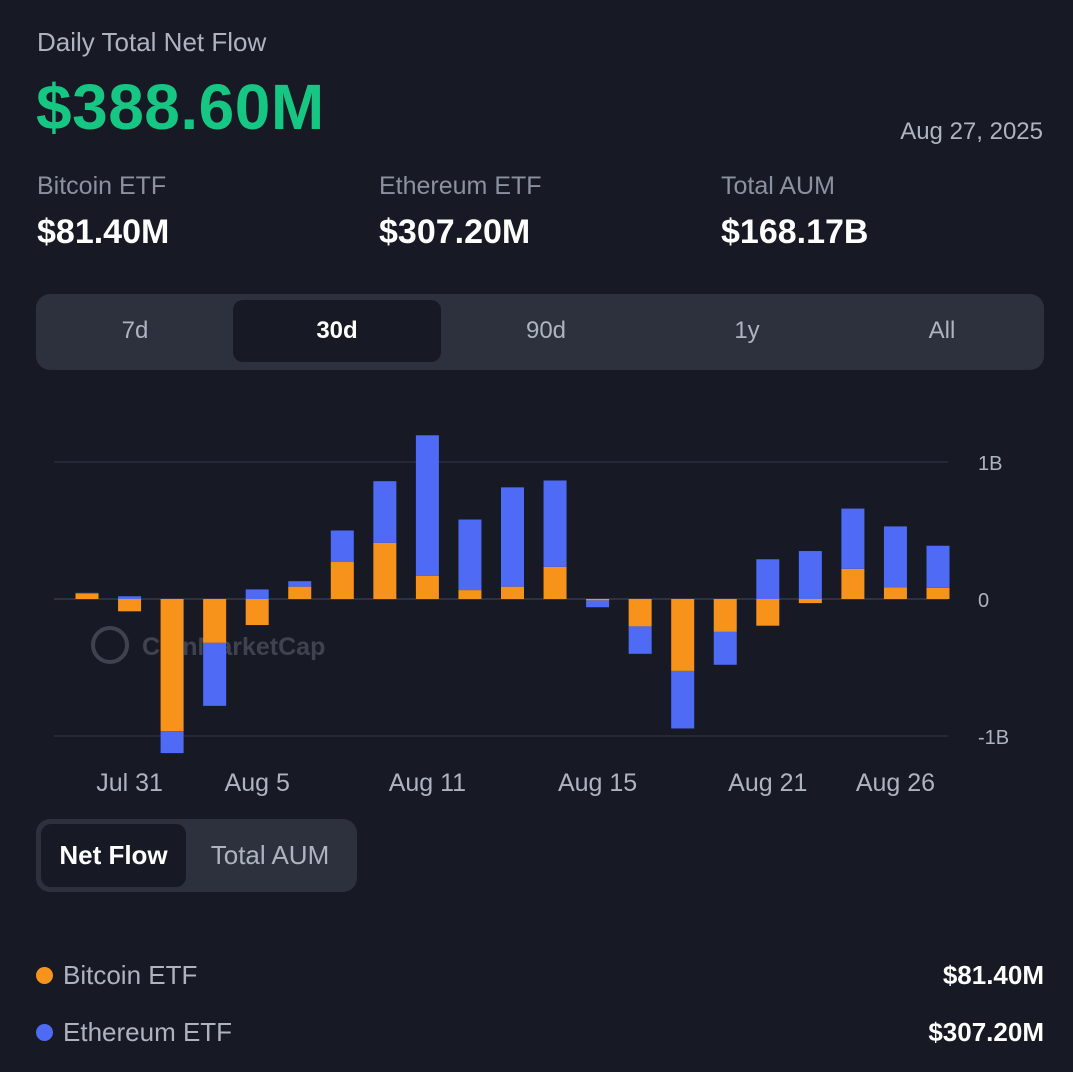 This screenshot has width=1073, height=1072. I want to click on legend-value: $307.20M, so click(986, 1031).